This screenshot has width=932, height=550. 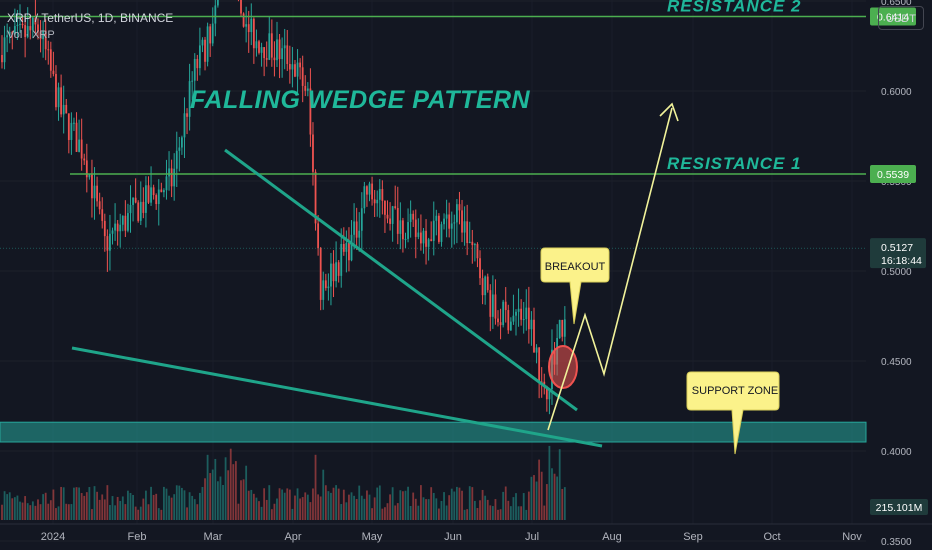 What do you see at coordinates (896, 542) in the screenshot?
I see `price-tick-label: 0.3500` at bounding box center [896, 542].